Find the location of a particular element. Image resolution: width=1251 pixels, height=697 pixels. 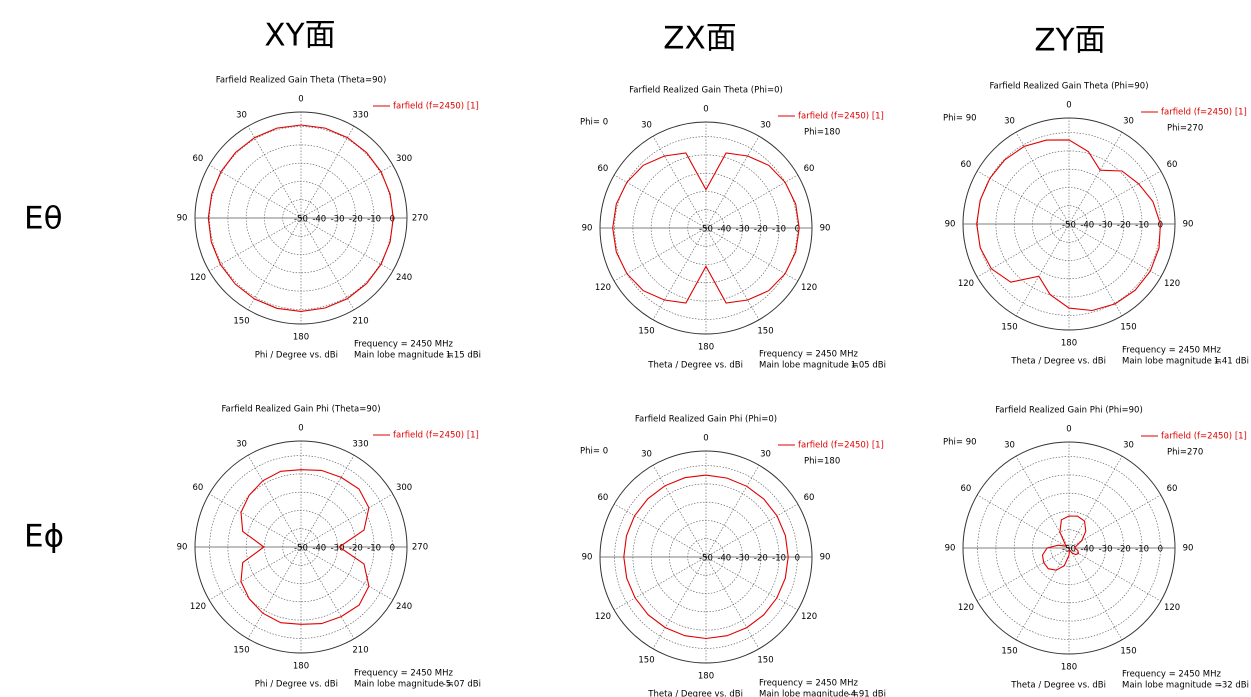

row-label: Eϕ is located at coordinates (44, 537).